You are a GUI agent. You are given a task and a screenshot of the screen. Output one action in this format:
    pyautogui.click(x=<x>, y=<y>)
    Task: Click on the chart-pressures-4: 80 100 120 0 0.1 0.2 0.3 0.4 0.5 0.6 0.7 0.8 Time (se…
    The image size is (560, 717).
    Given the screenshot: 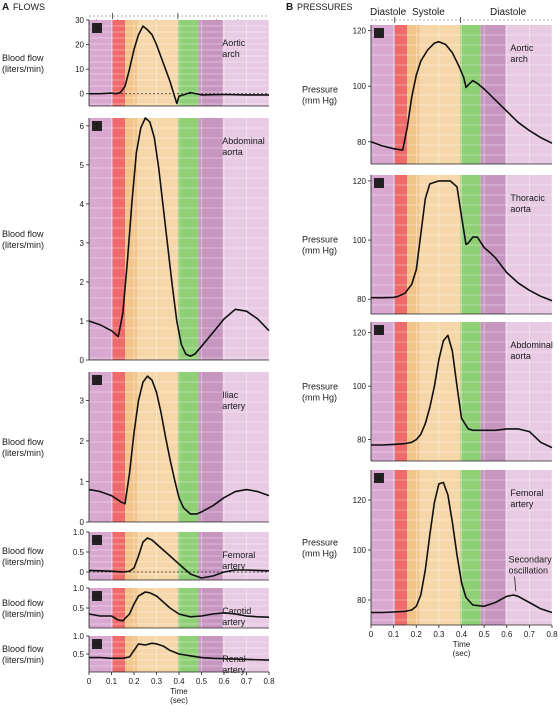 What is the action you would take?
    pyautogui.click(x=430, y=564)
    